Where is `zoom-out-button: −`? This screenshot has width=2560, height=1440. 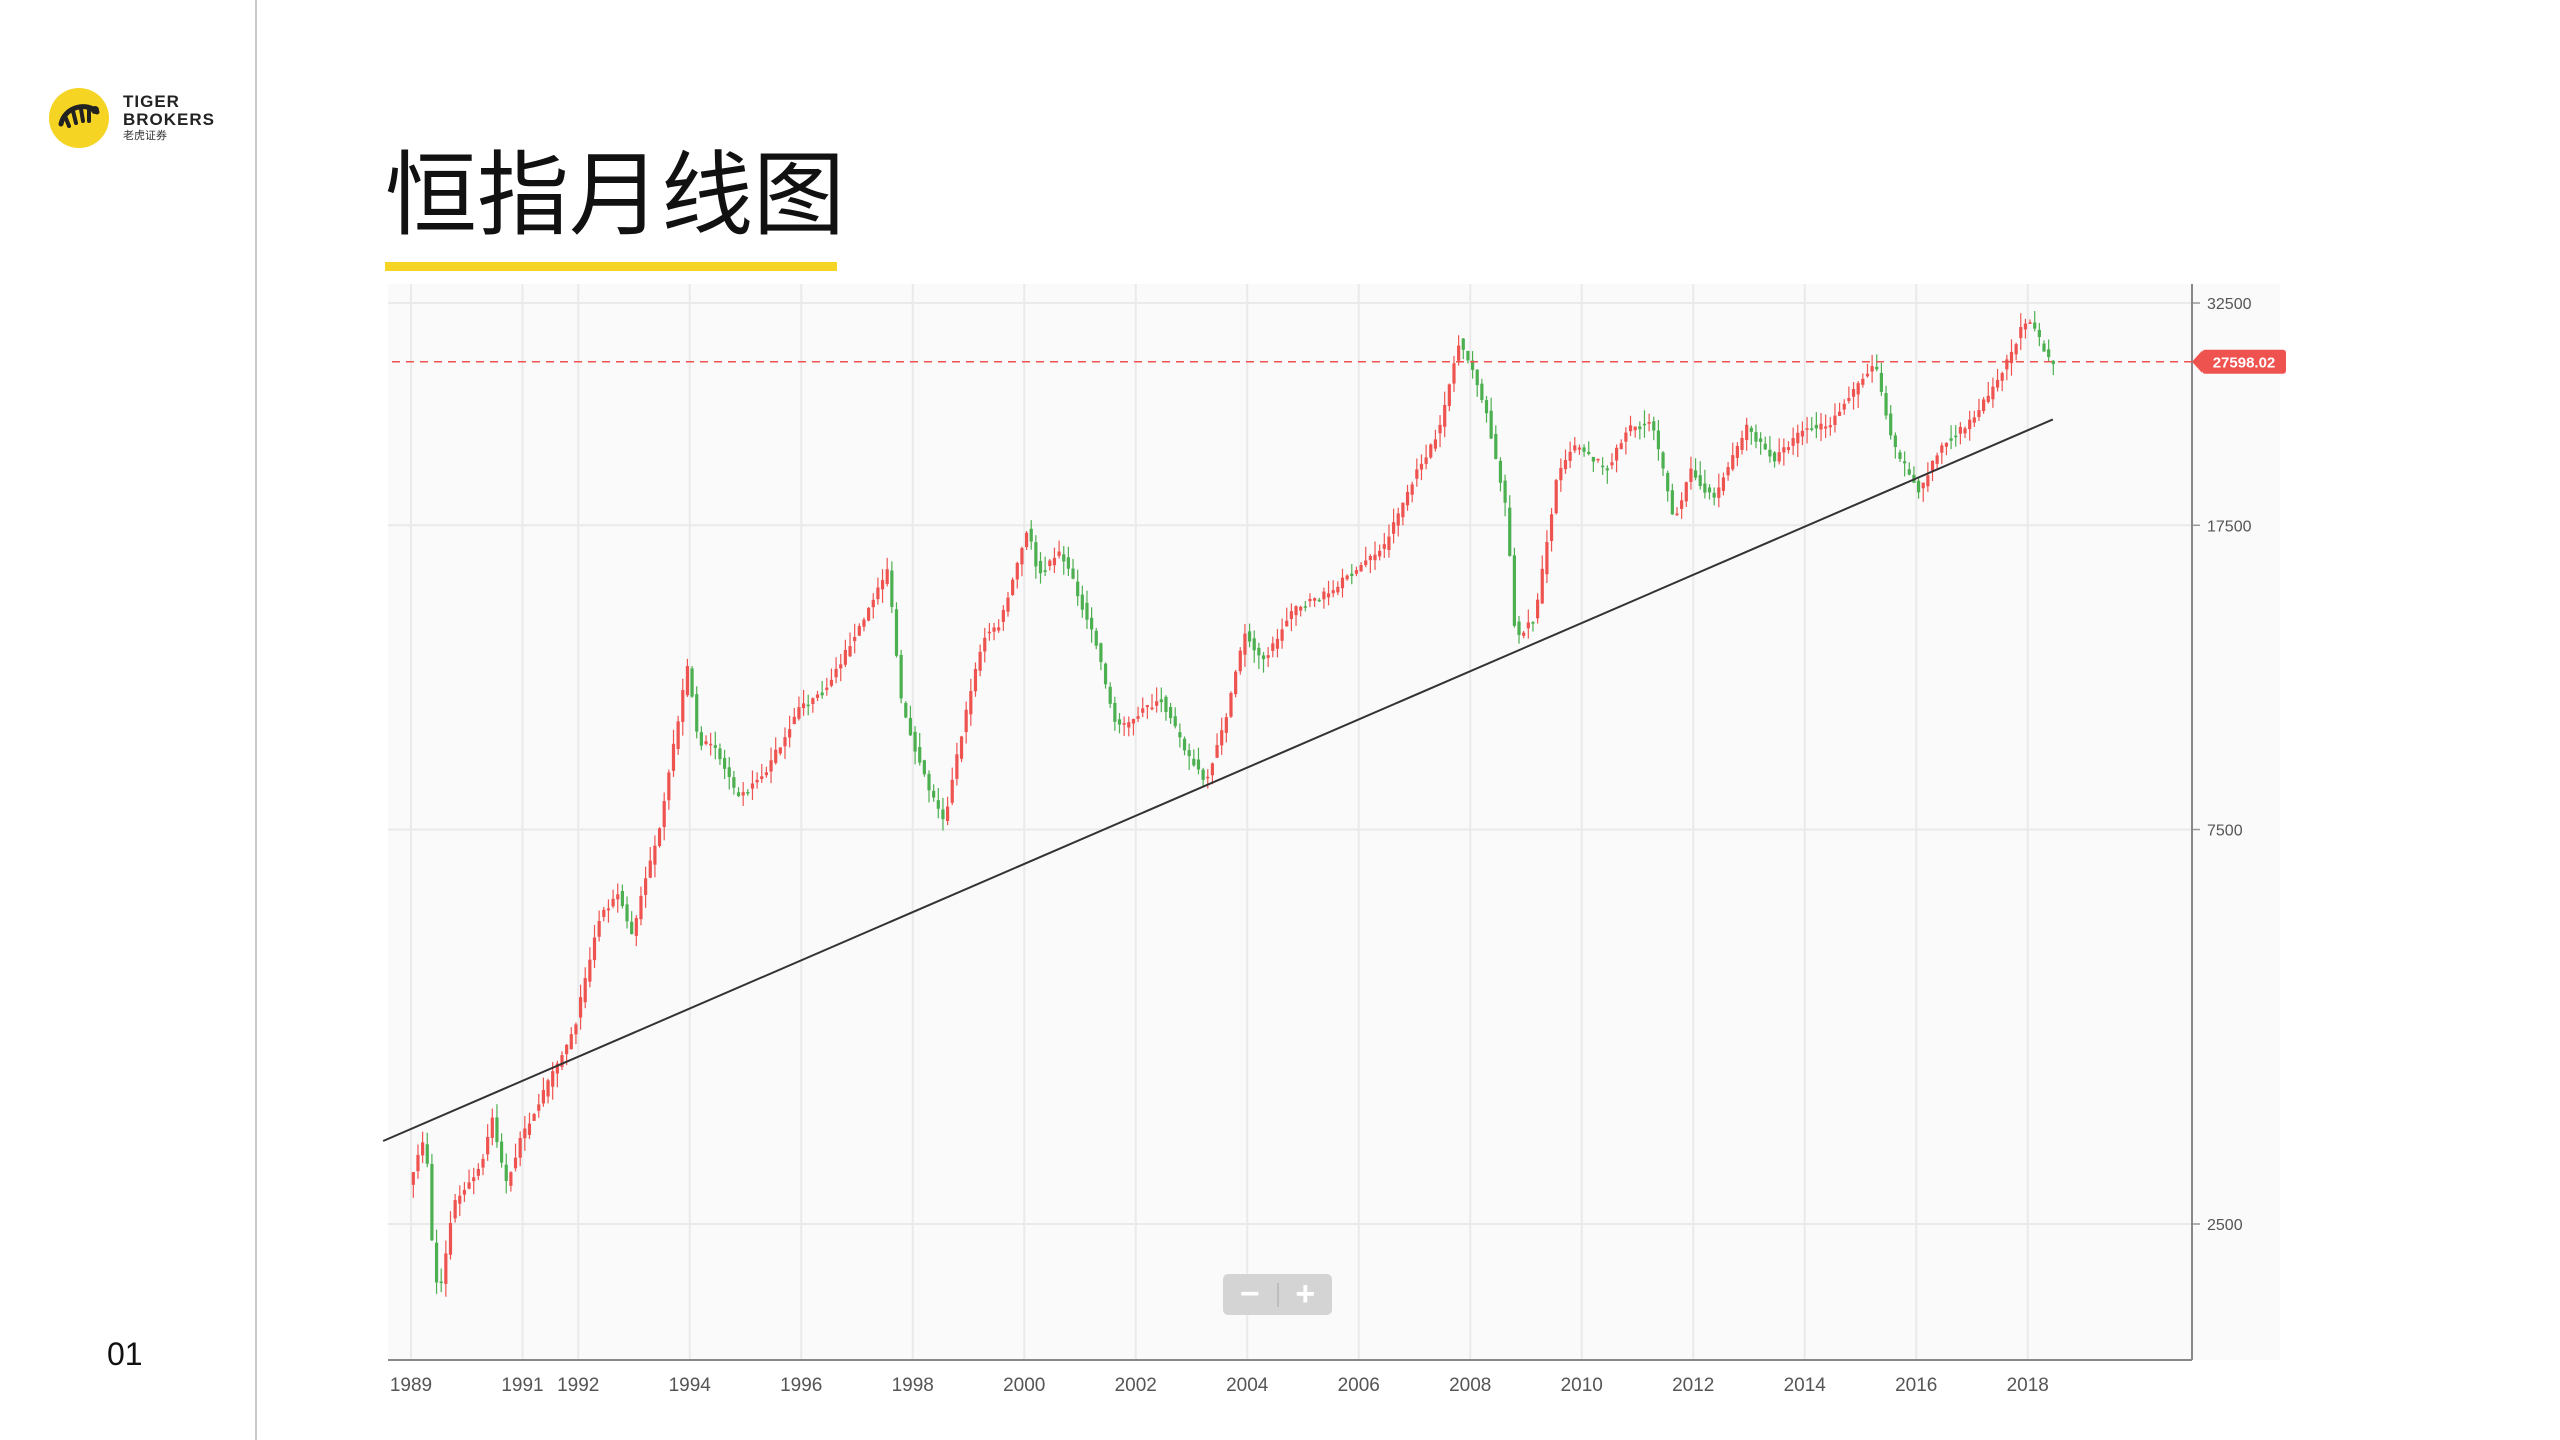
zoom-out-button: − is located at coordinates (1249, 1294).